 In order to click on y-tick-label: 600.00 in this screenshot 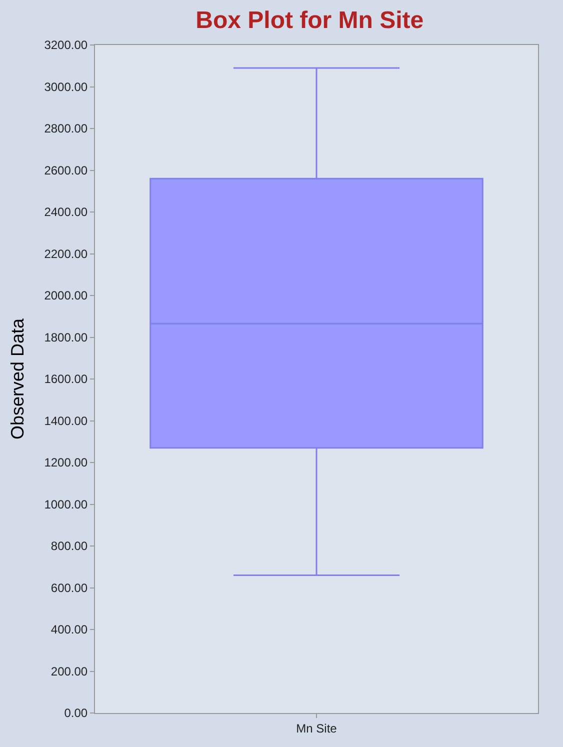, I will do `click(69, 587)`.